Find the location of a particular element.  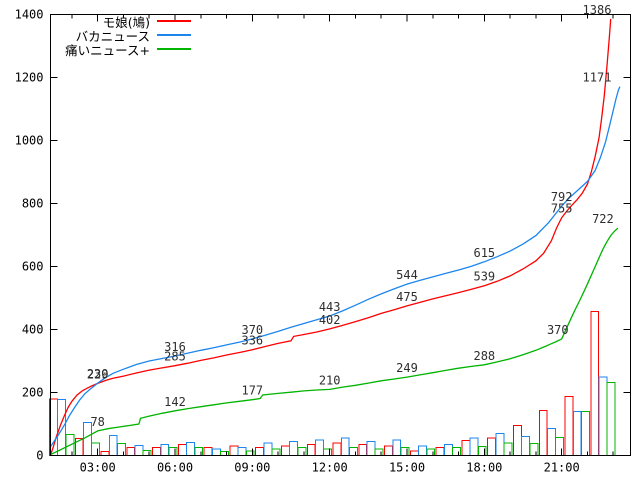

value-label: 288 is located at coordinates (484, 356).